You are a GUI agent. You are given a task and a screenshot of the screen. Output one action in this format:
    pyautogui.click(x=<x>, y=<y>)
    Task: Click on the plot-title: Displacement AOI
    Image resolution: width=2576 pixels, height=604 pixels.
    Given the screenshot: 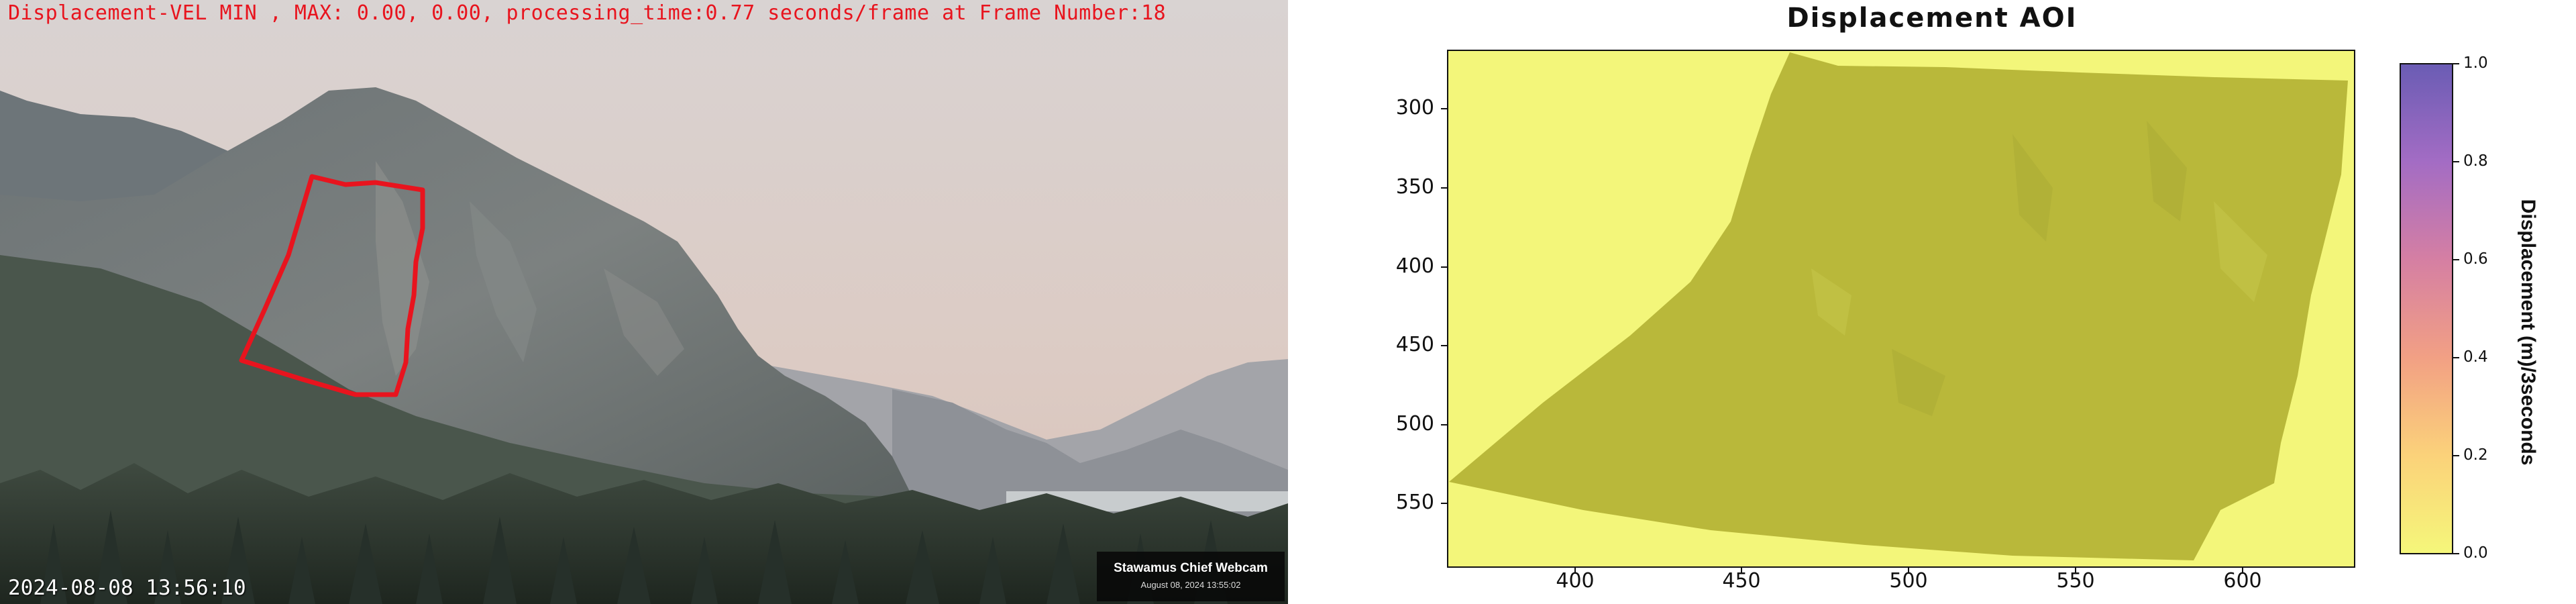 What is the action you would take?
    pyautogui.click(x=1932, y=18)
    